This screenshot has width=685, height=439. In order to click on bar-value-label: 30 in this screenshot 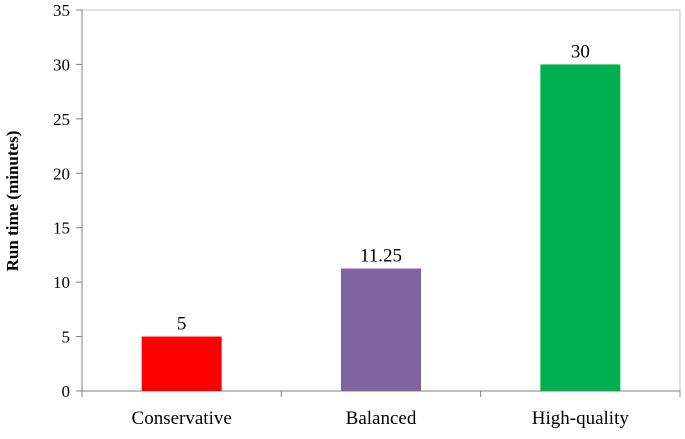, I will do `click(580, 51)`.